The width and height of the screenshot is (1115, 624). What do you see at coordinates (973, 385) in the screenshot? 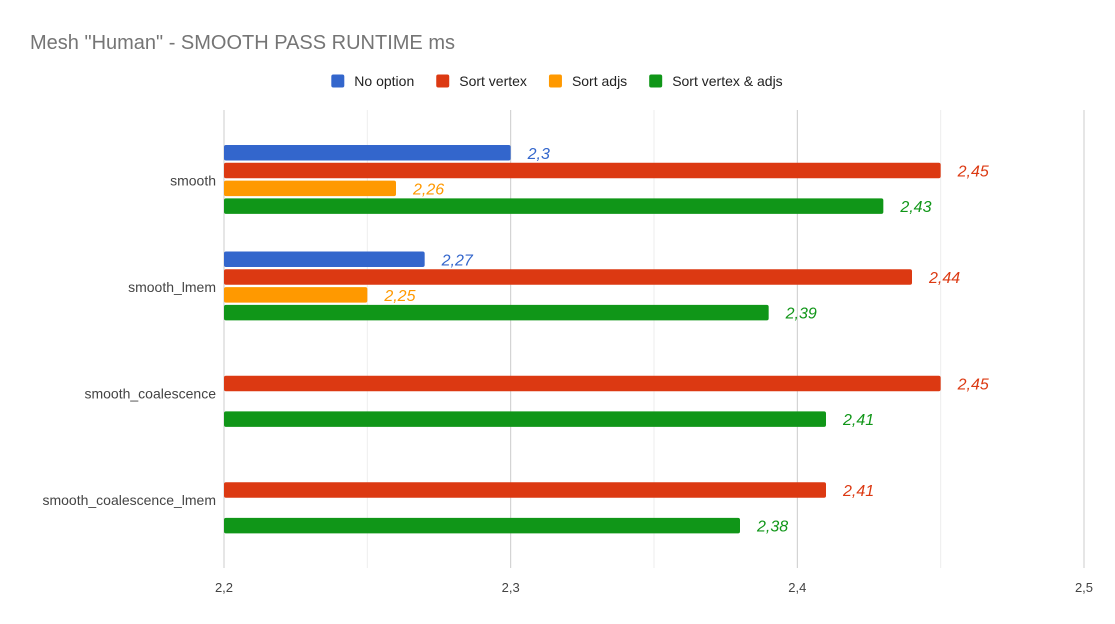
I see `data-label-sort-vertex-smooth-coalescence: 2,45` at bounding box center [973, 385].